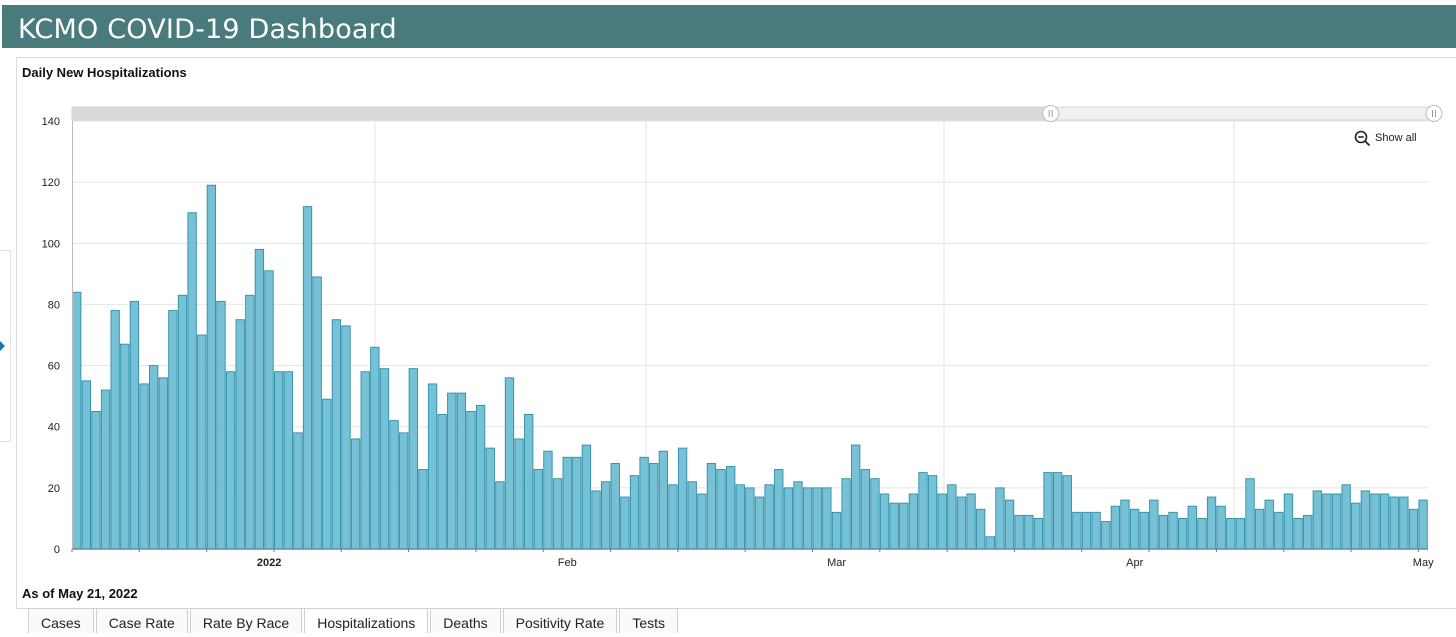 This screenshot has height=637, width=1456. What do you see at coordinates (465, 620) in the screenshot?
I see `tab-deaths: Deaths` at bounding box center [465, 620].